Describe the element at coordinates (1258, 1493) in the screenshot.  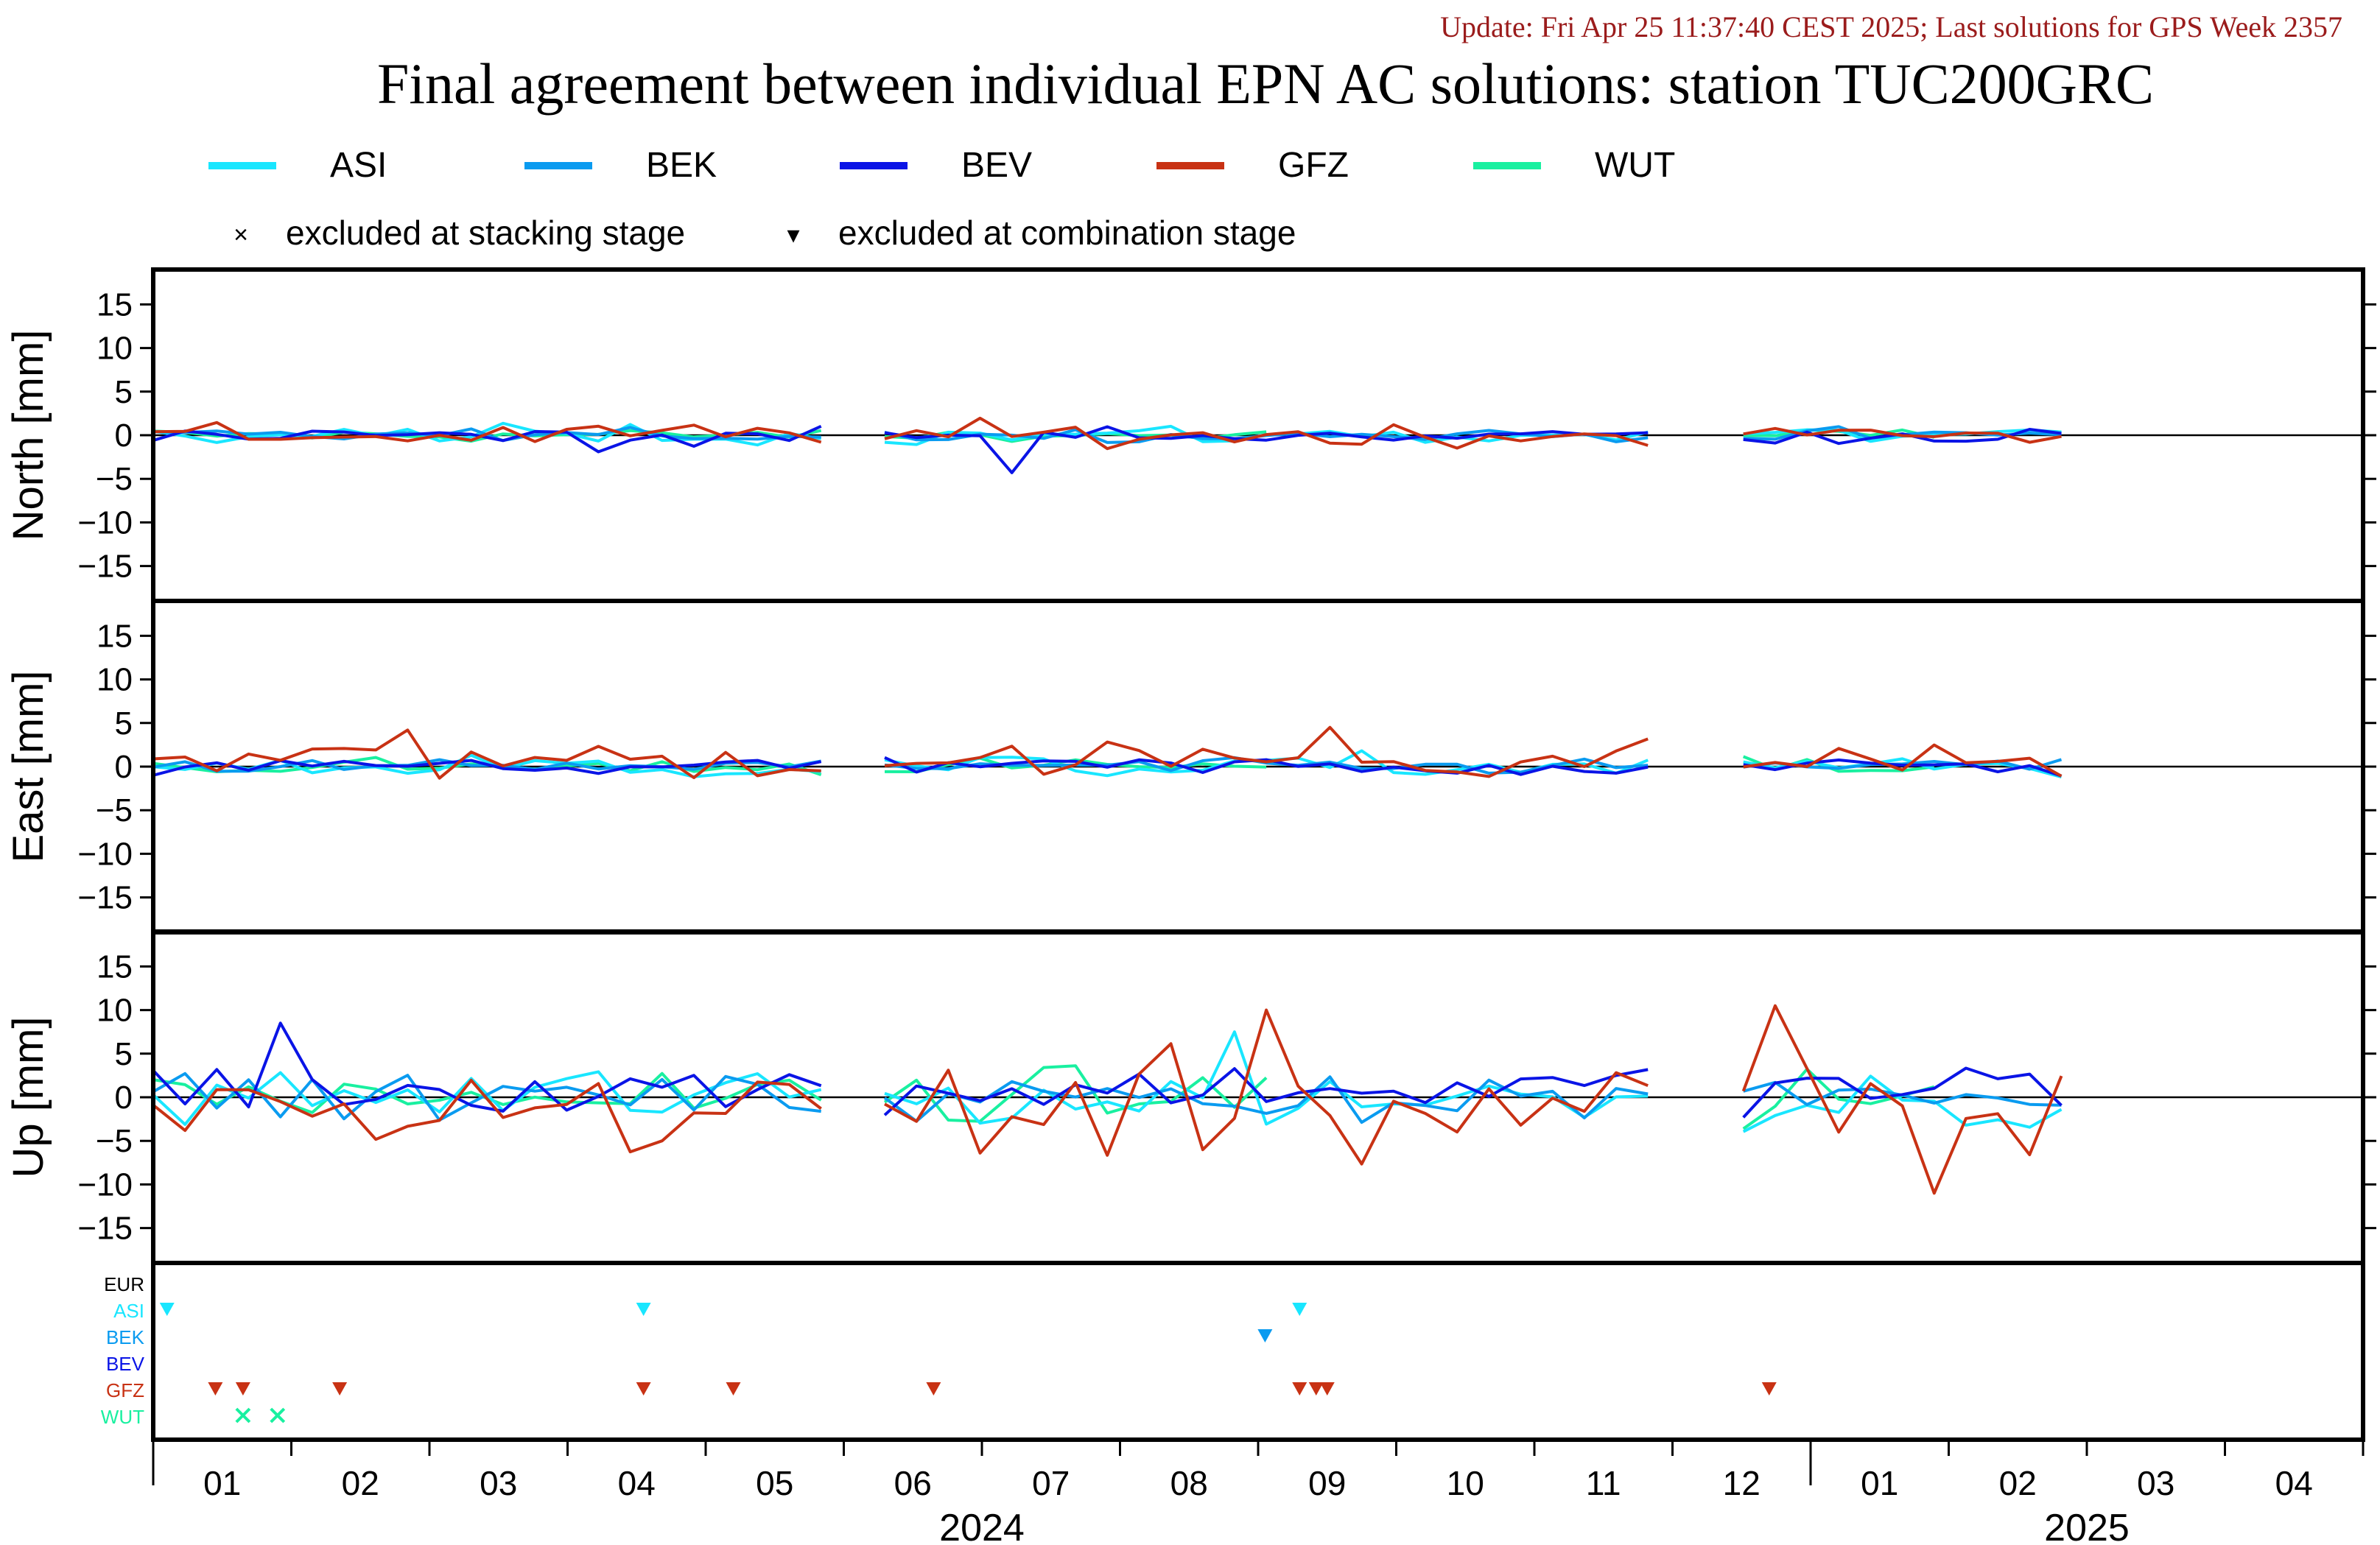
I see `time-axis: 01 02 03 04 05 06 07 08 09 10 11 12 01 02 03 04 2024 2025` at that location.